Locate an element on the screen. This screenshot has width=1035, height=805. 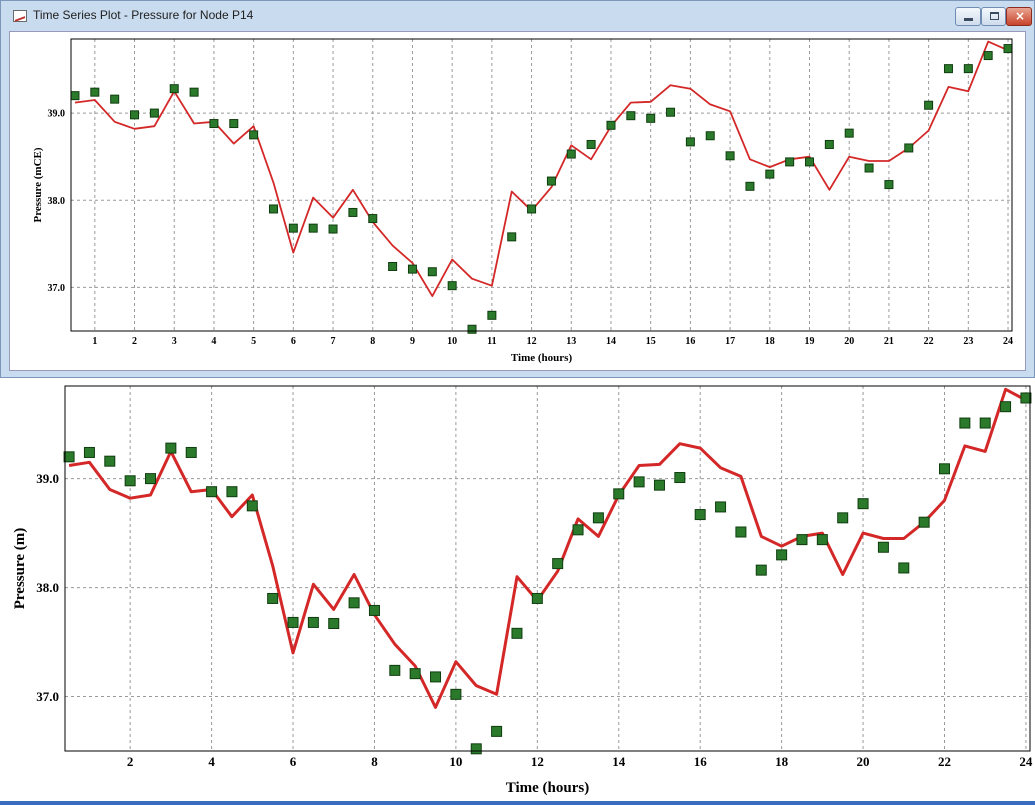
x-tick-label: 13 is located at coordinates (571, 341).